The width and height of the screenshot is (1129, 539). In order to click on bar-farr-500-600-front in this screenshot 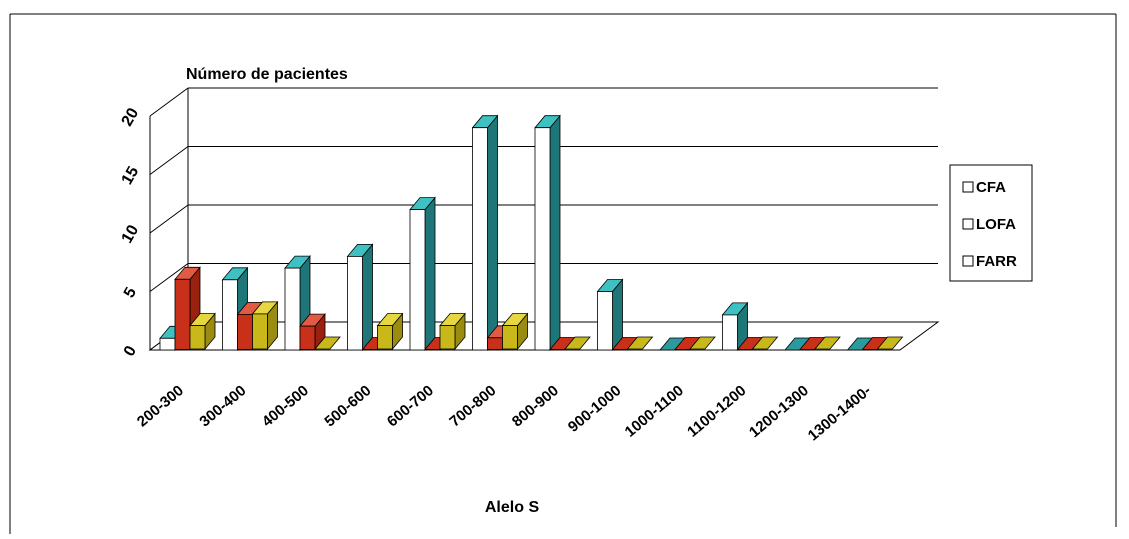, I will do `click(385, 337)`.